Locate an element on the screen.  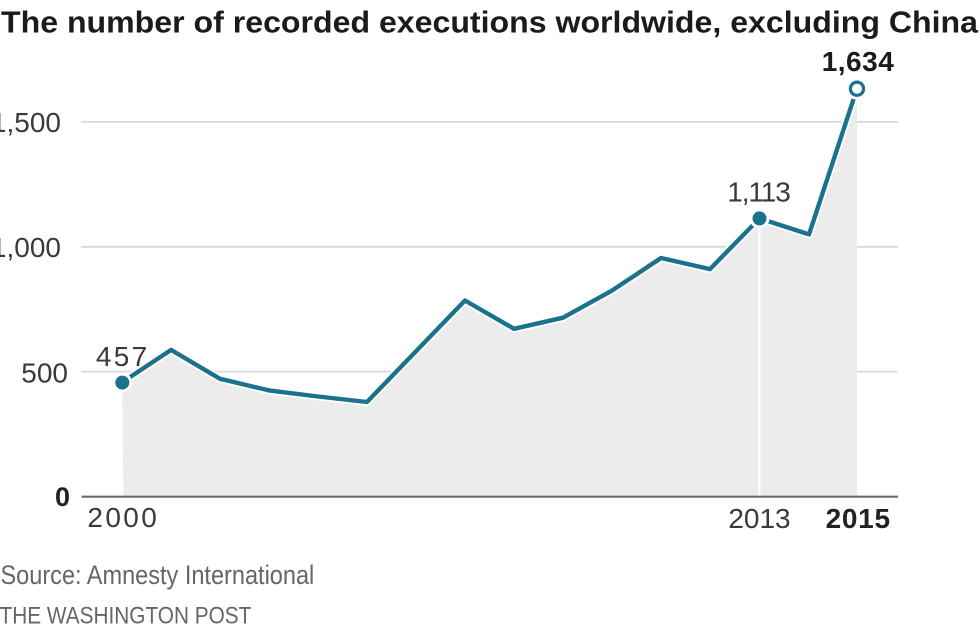
svg-text: 1,500 is located at coordinates (30, 122).